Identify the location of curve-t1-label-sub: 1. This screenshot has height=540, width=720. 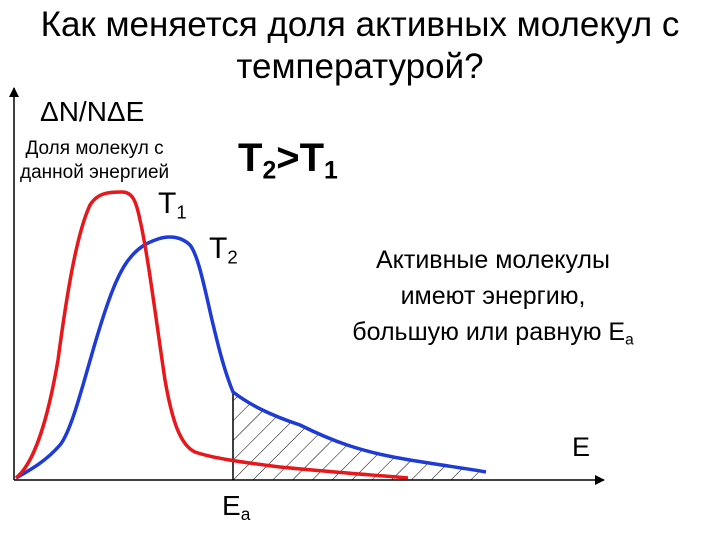
(181, 212).